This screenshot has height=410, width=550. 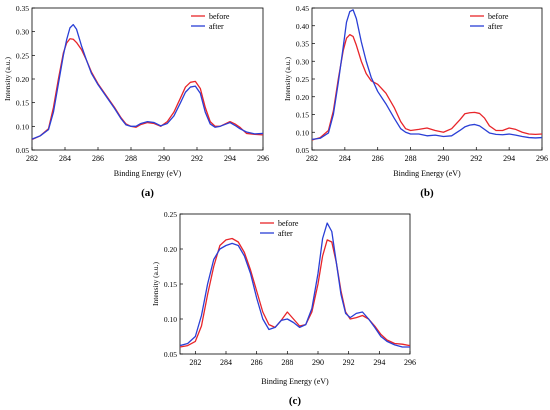 What do you see at coordinates (427, 193) in the screenshot?
I see `panel-label: (b)` at bounding box center [427, 193].